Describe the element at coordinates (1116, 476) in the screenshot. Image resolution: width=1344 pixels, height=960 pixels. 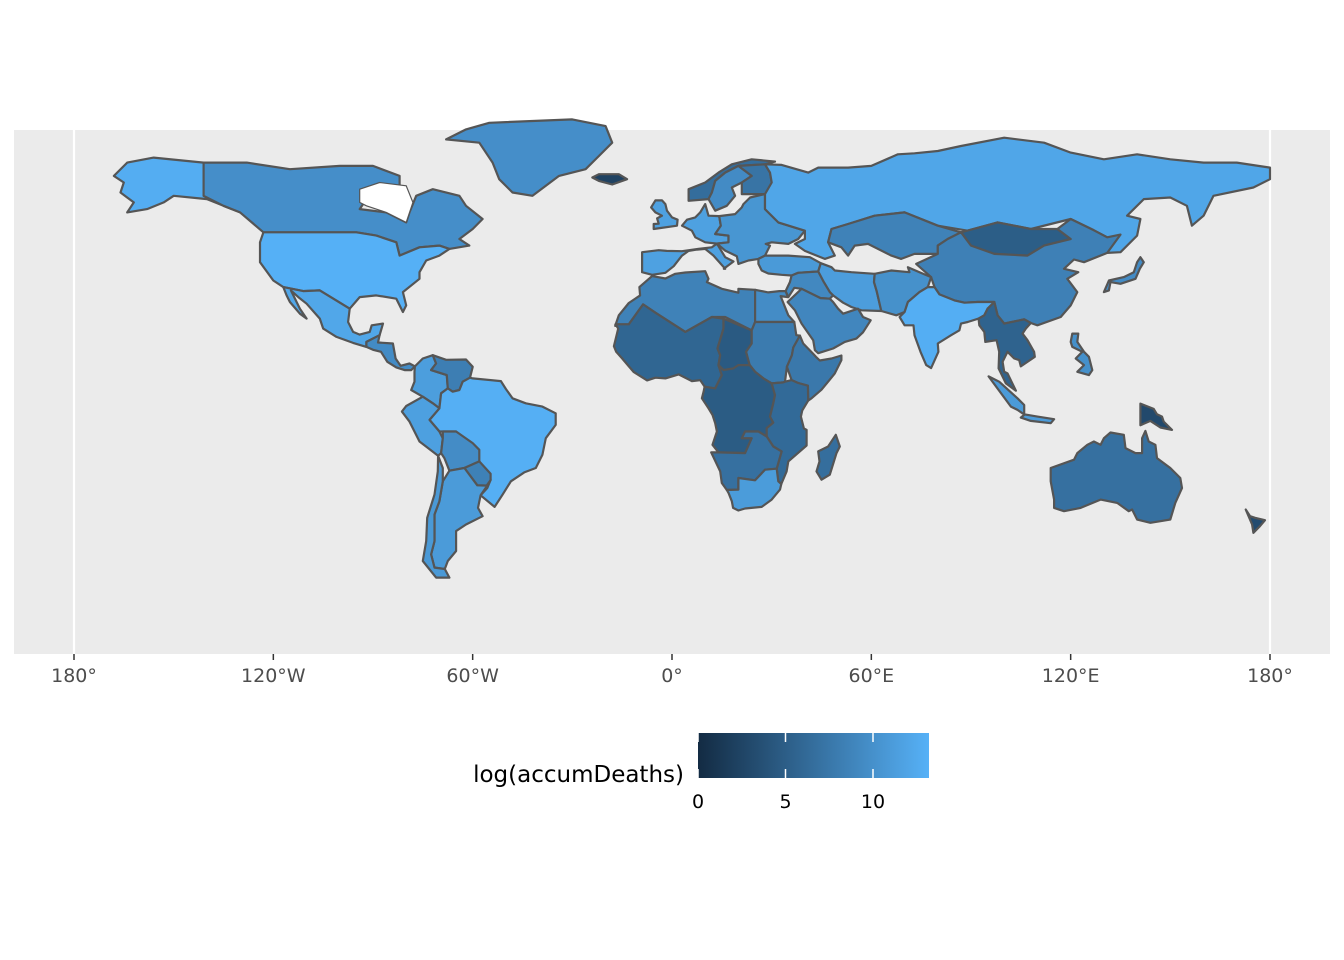
I see `country-australia` at that location.